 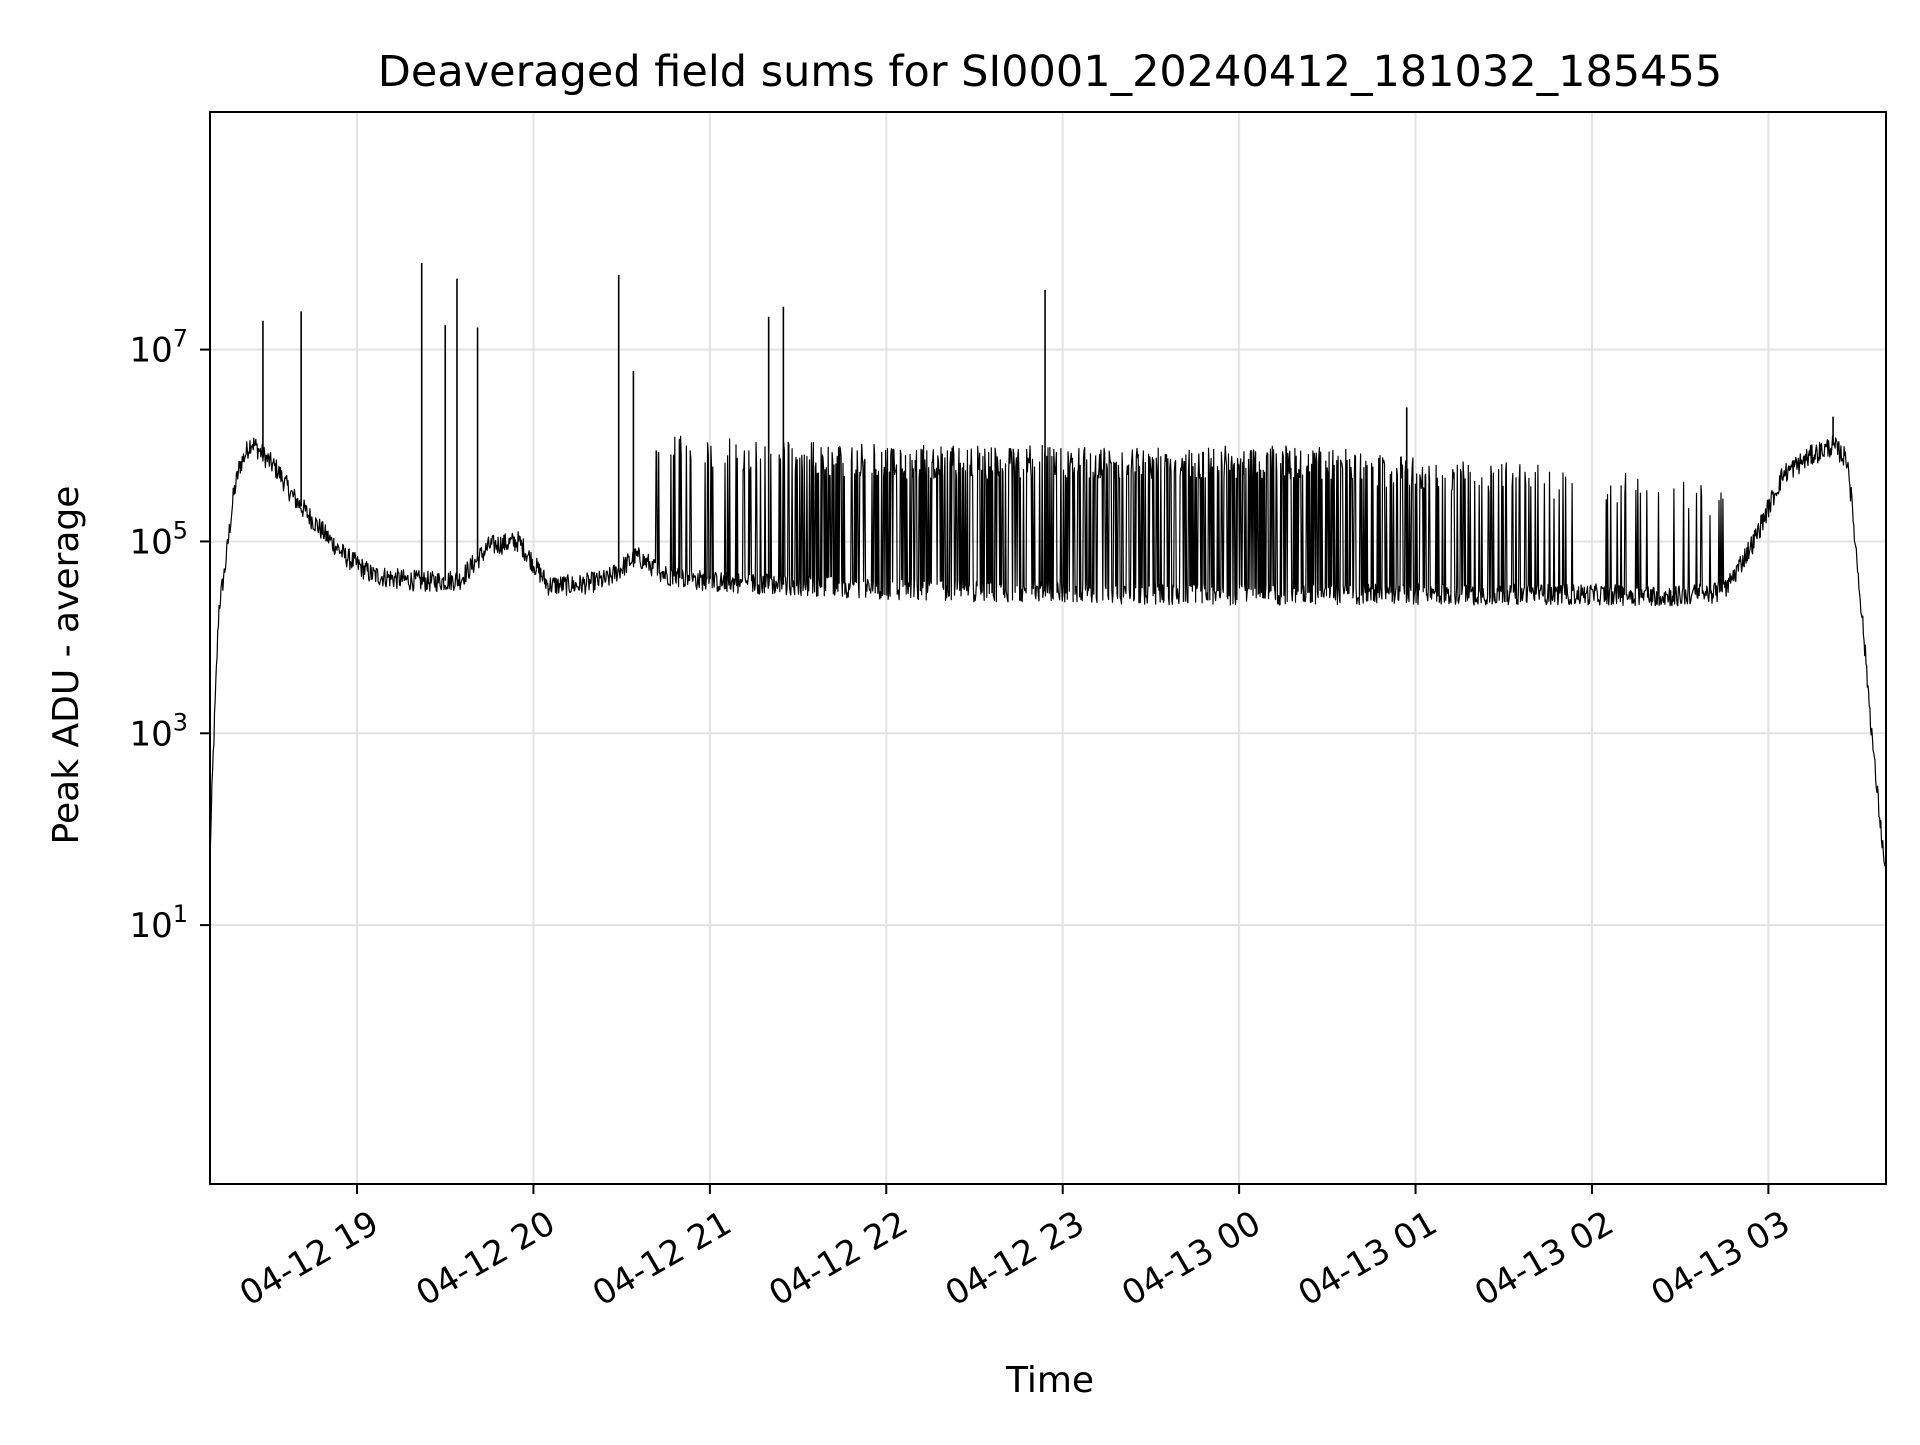 What do you see at coordinates (158, 923) in the screenshot?
I see `y-tick-label: 10¹` at bounding box center [158, 923].